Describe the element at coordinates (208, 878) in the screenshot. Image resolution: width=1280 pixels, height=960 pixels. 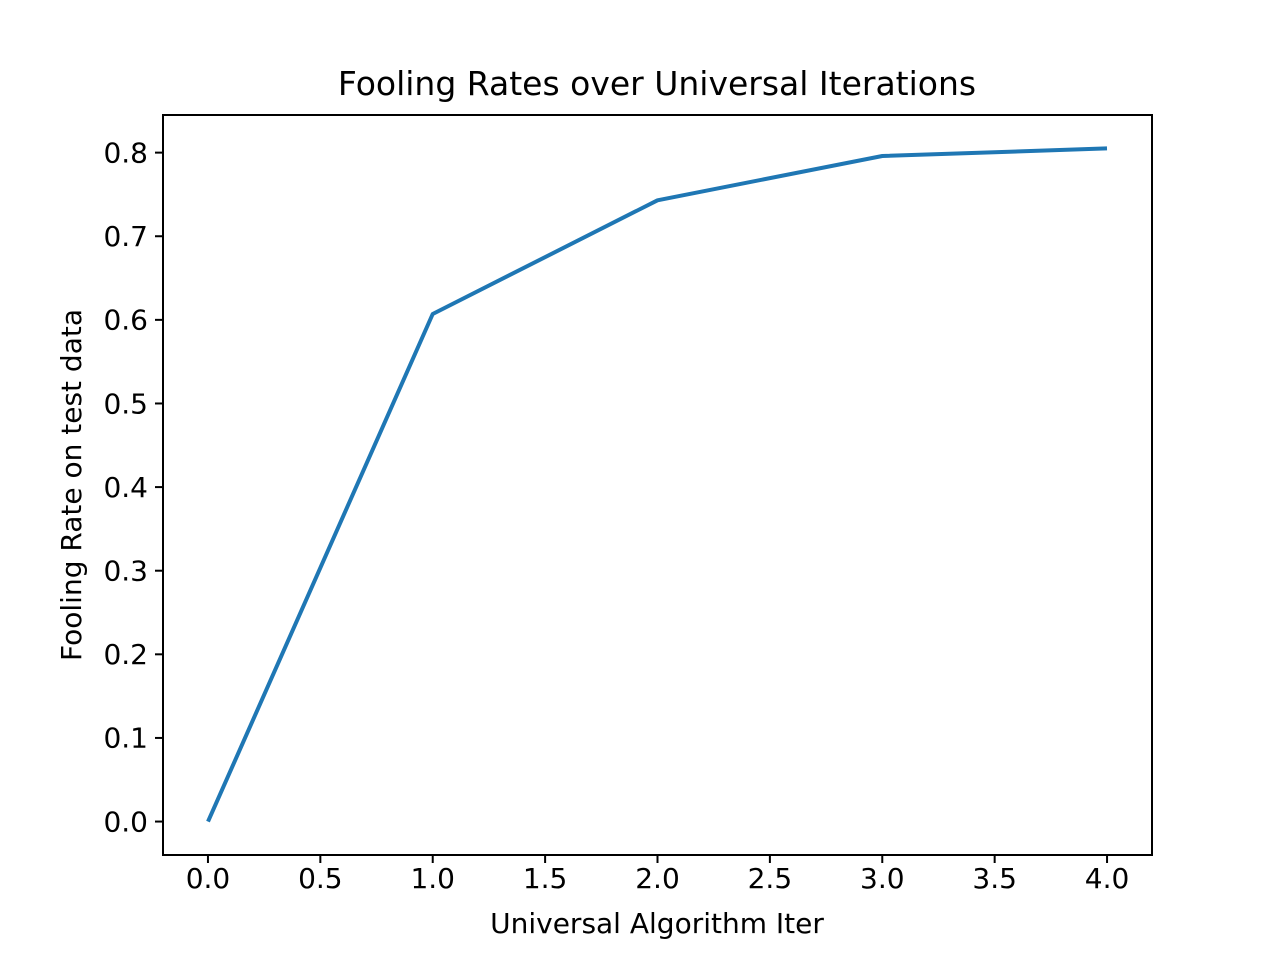
I see `x-tick-label: 0.0` at that location.